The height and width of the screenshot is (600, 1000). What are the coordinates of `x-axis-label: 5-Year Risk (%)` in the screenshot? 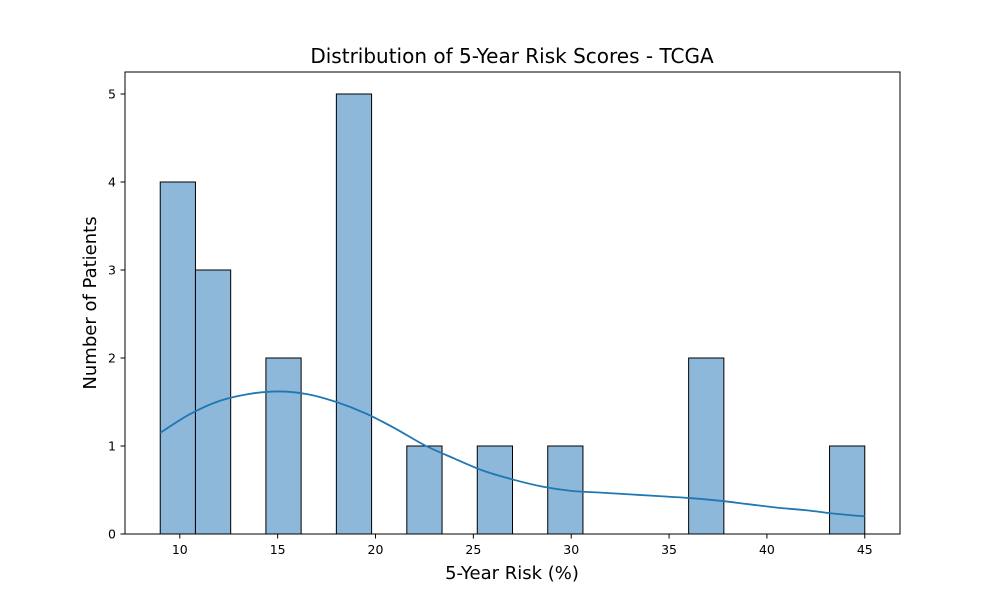 It's located at (512, 573).